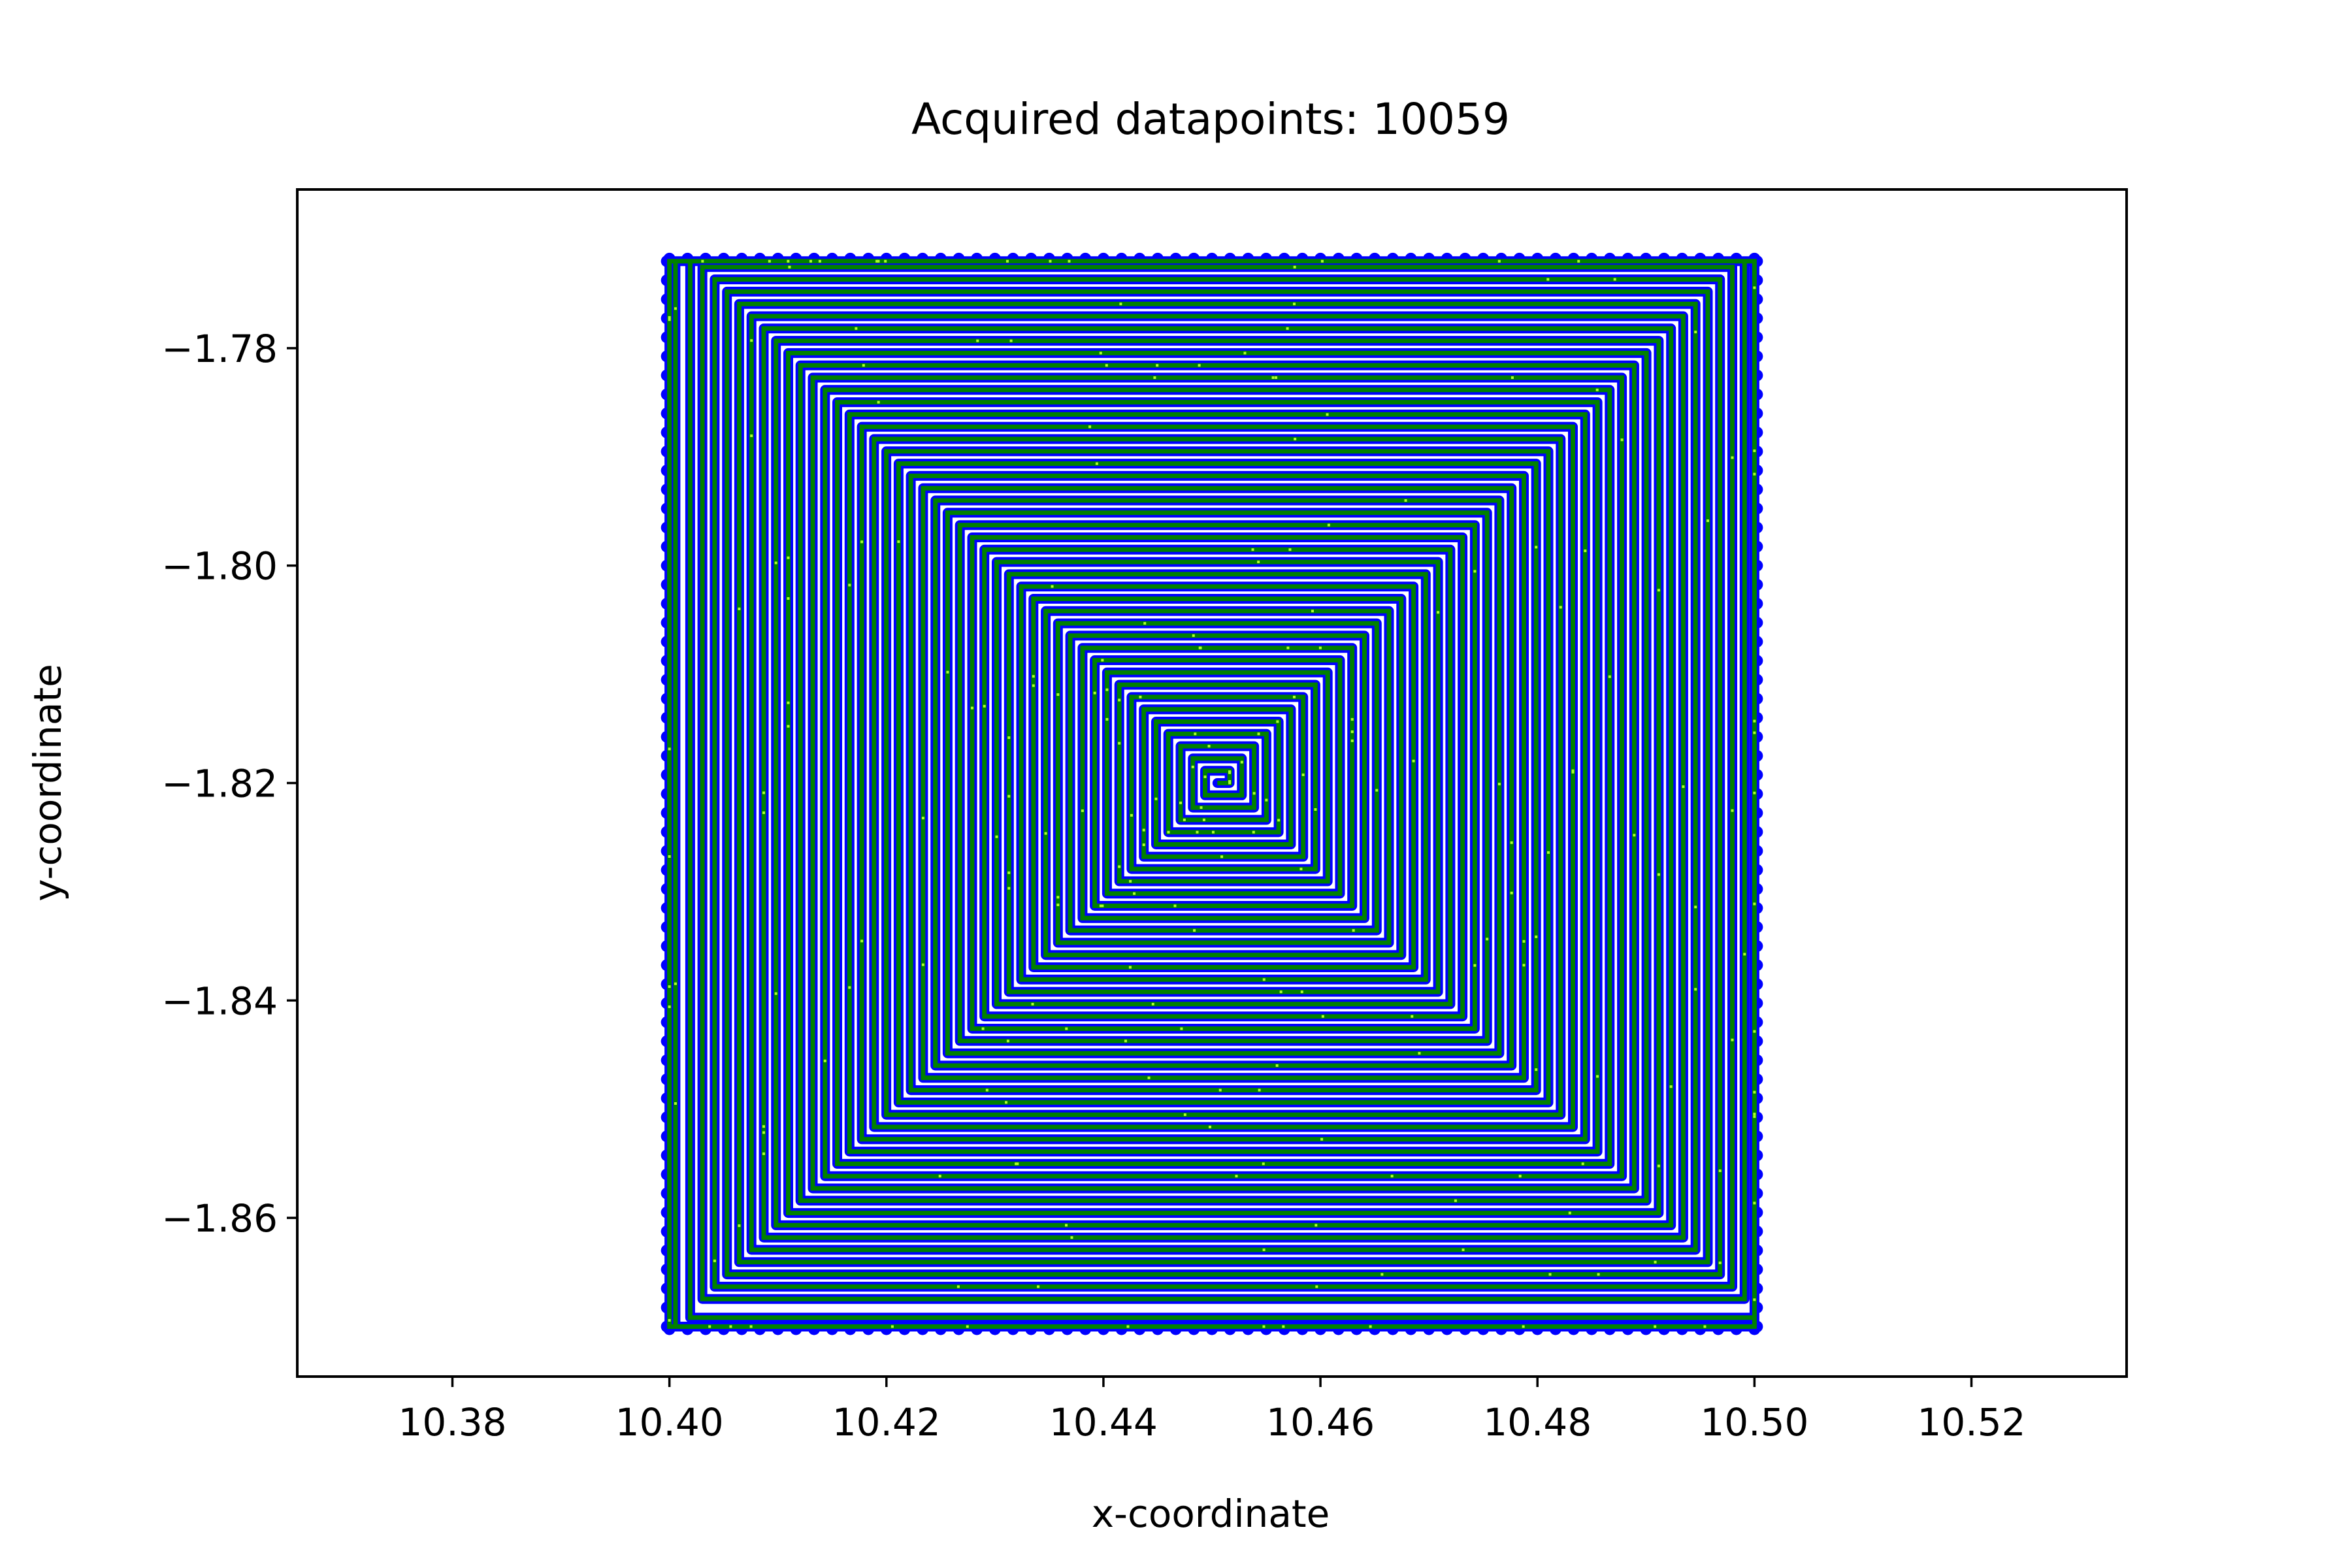  What do you see at coordinates (886, 1422) in the screenshot?
I see `x-tick-label: 10.42` at bounding box center [886, 1422].